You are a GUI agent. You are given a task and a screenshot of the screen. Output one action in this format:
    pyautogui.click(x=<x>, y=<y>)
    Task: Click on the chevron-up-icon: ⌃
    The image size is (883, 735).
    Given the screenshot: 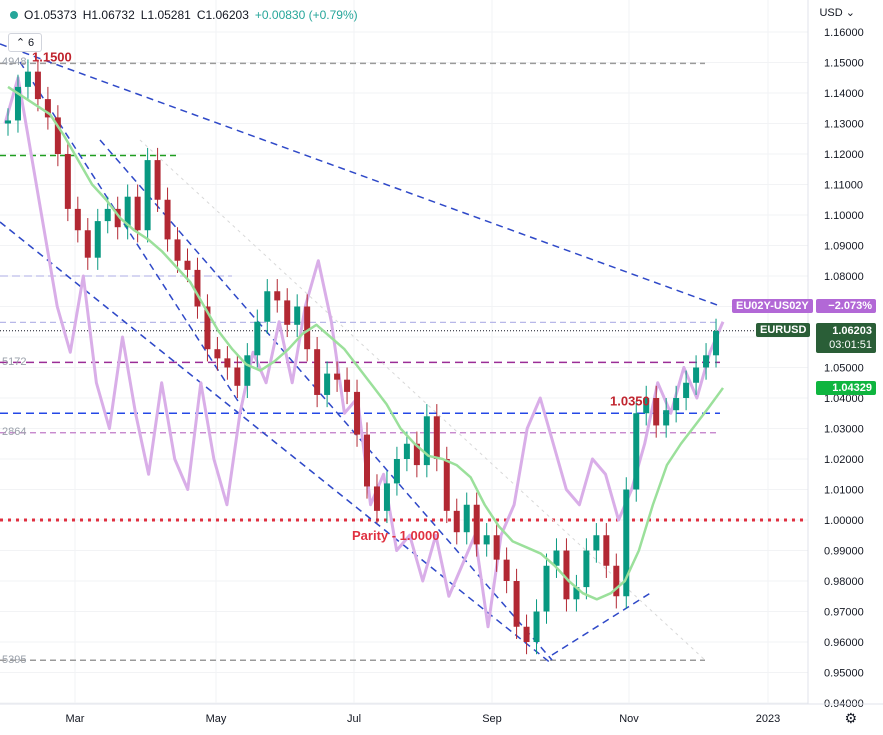 What is the action you would take?
    pyautogui.click(x=20, y=43)
    